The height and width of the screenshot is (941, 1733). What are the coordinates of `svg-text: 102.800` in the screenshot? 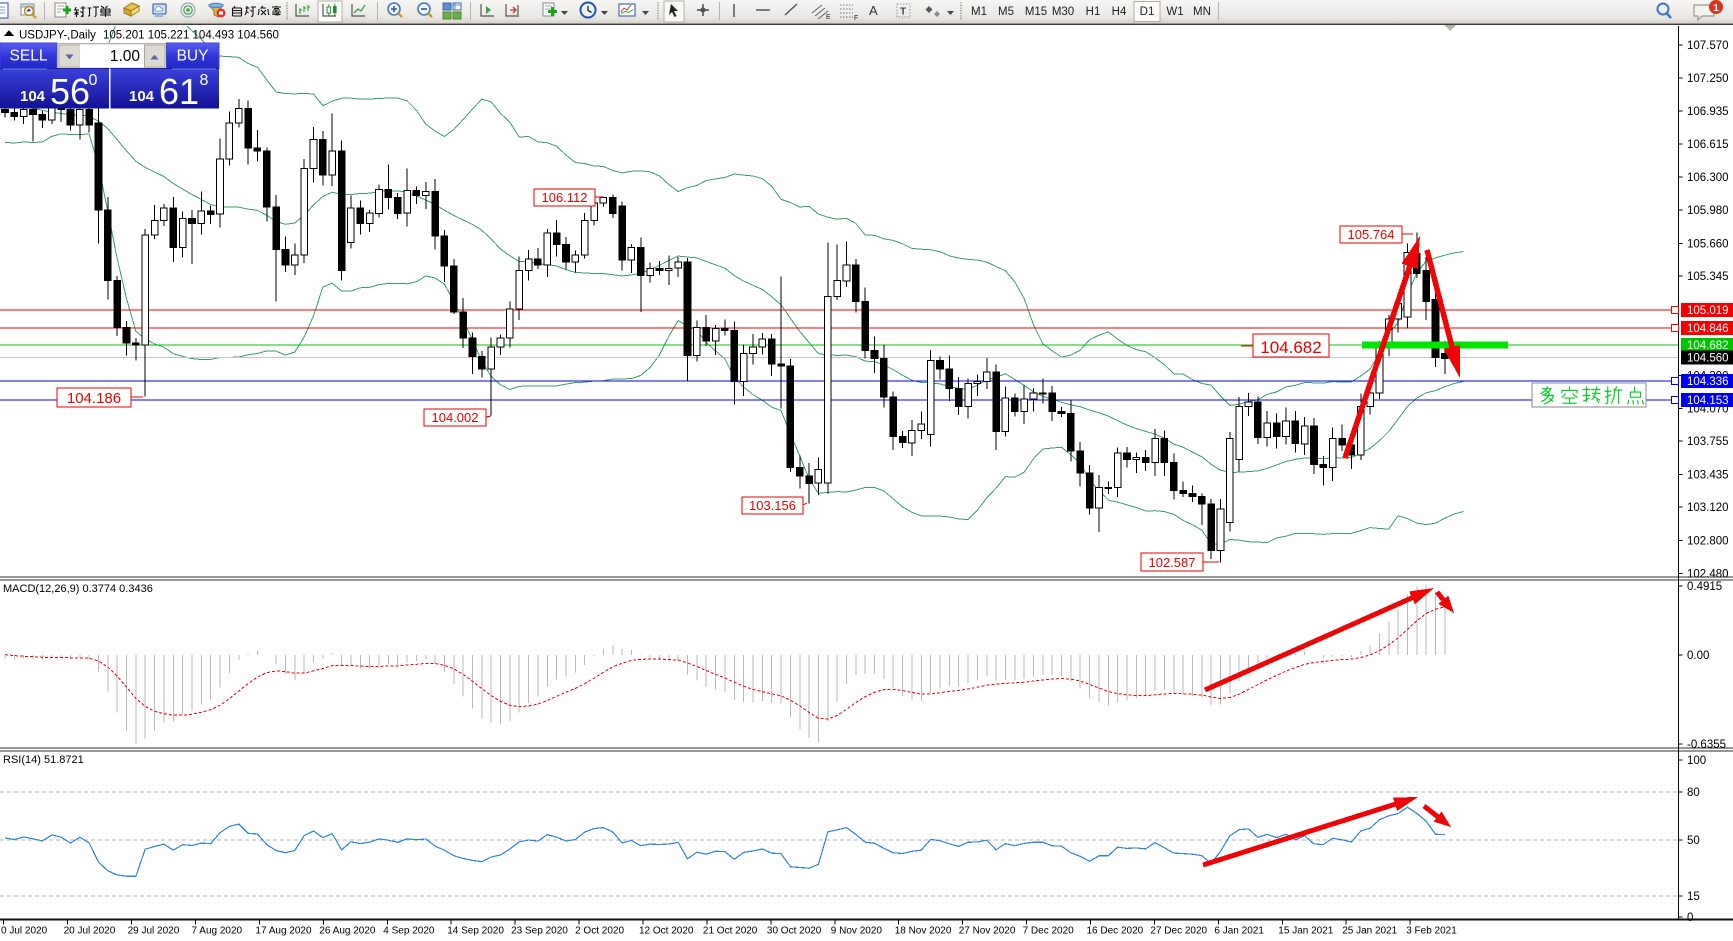 It's located at (1708, 541).